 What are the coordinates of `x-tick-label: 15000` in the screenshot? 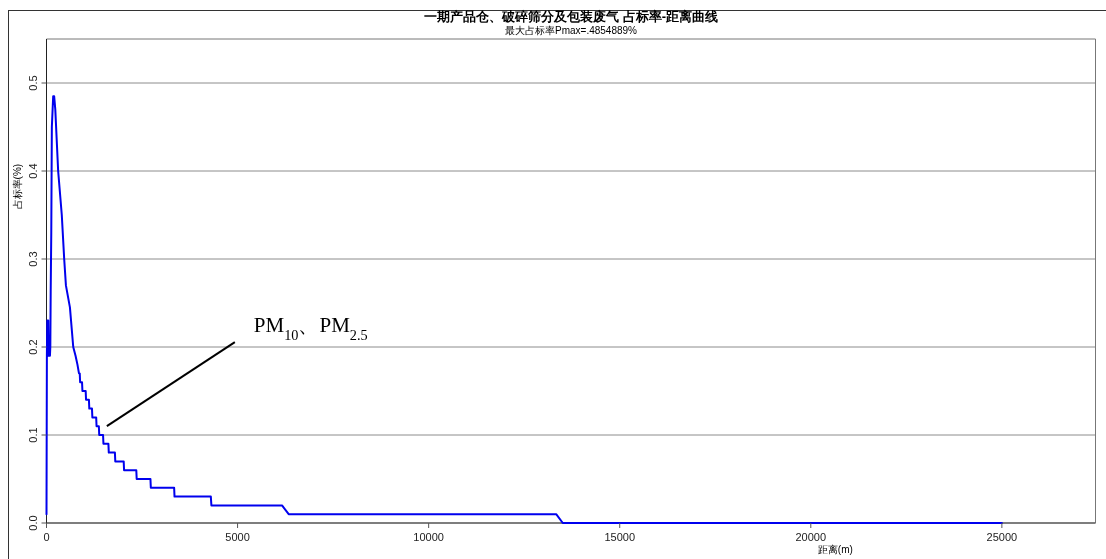 It's located at (620, 537).